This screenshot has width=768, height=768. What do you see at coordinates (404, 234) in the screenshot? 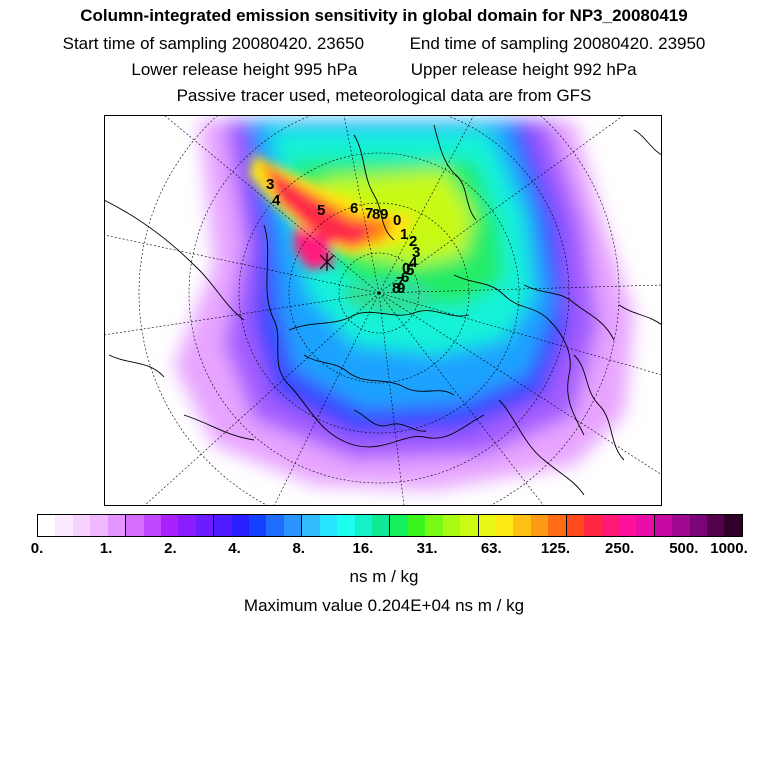
I see `trajectory-label: 1` at bounding box center [404, 234].